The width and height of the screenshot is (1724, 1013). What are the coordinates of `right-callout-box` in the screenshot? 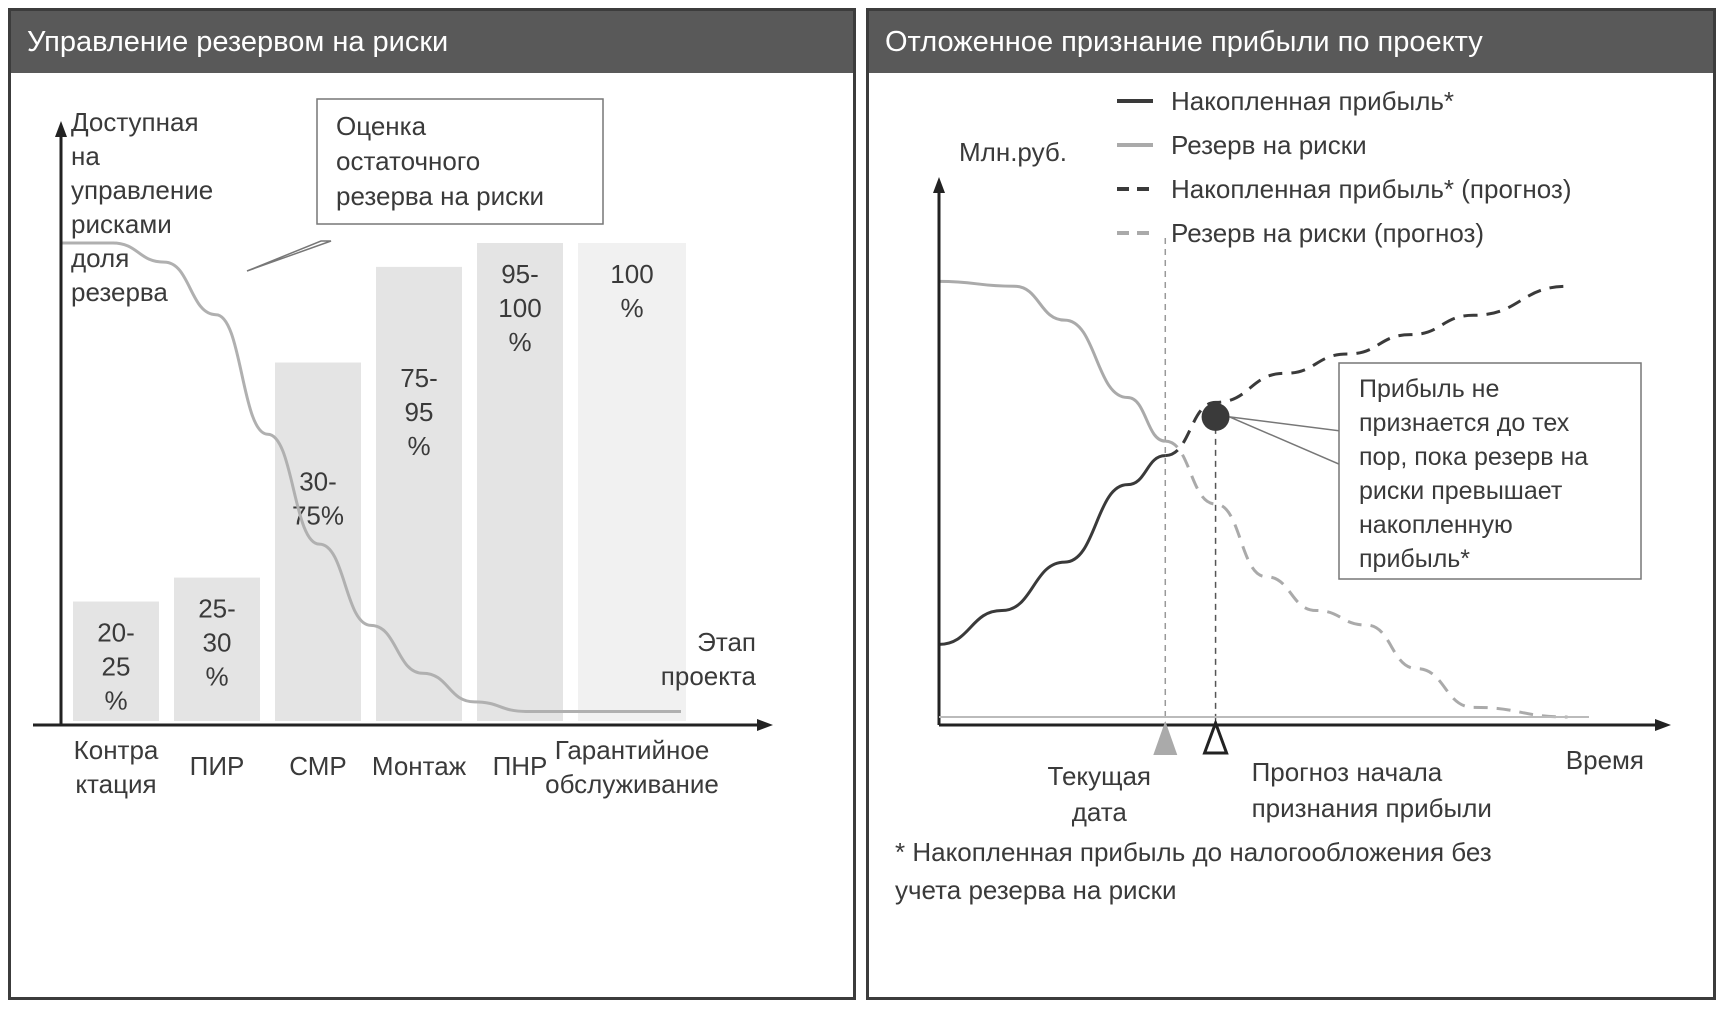 It's located at (1490, 471).